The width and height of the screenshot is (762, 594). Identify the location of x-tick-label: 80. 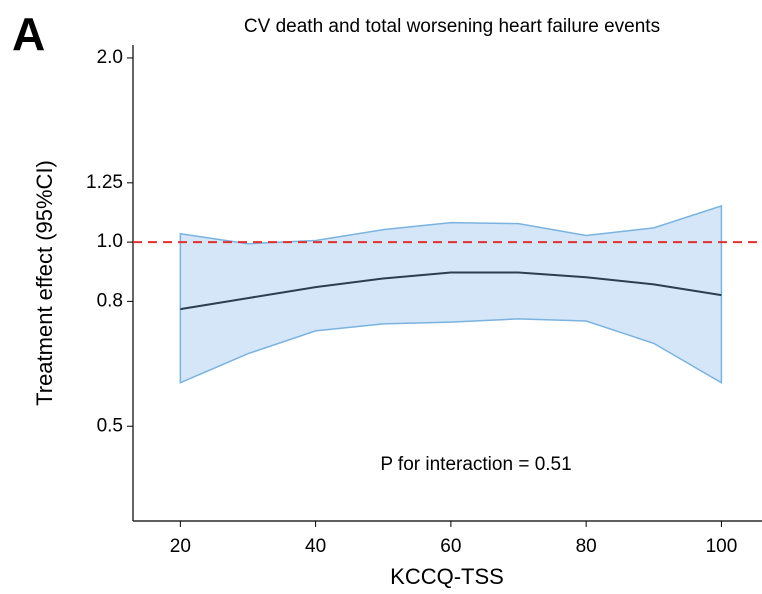
(586, 546).